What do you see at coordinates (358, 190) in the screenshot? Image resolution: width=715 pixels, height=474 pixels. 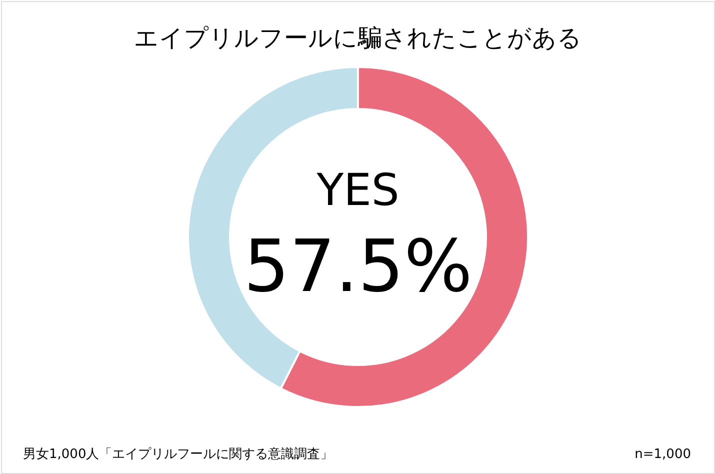 I see `slice-label: YES` at bounding box center [358, 190].